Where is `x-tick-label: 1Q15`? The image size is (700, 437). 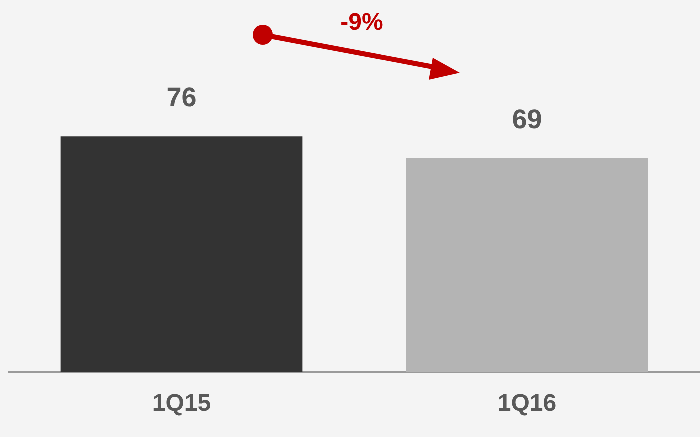
x-tick-label: 1Q15 is located at coordinates (182, 404).